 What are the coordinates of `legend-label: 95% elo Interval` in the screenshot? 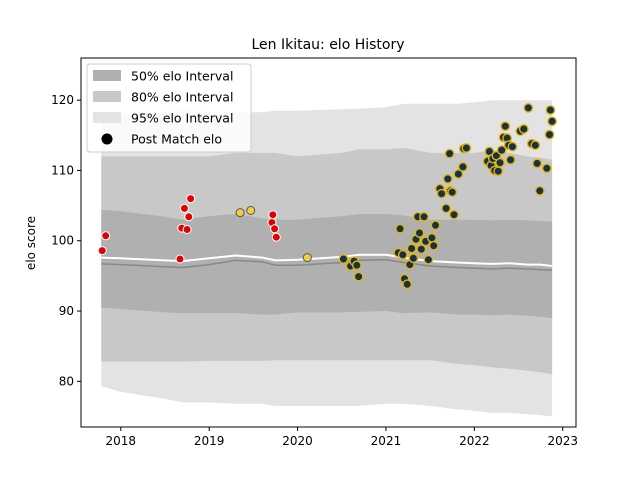 It's located at (182, 118).